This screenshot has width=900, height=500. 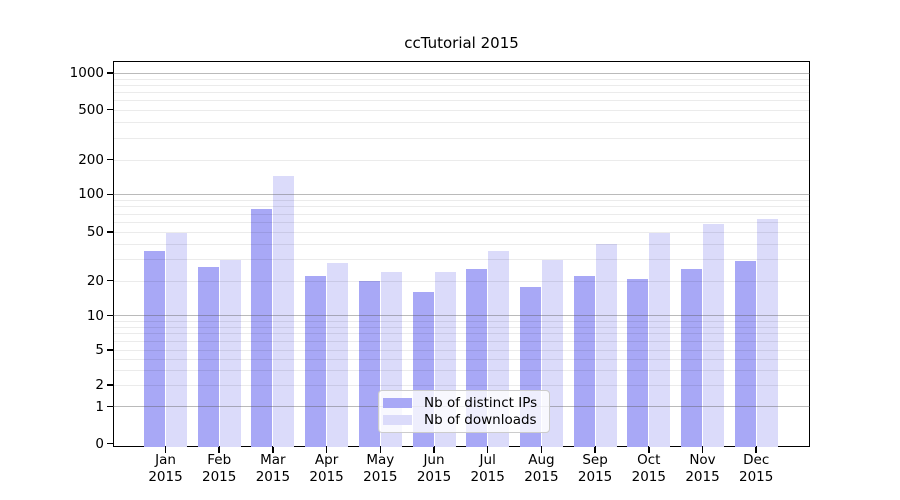 I want to click on legend-item-downloads: Nb of downloads, so click(x=462, y=420).